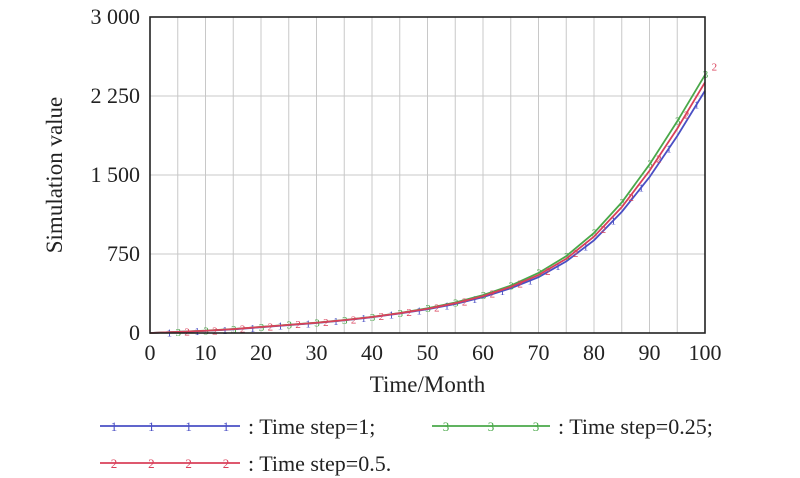  What do you see at coordinates (539, 352) in the screenshot?
I see `x-tick-label: 70` at bounding box center [539, 352].